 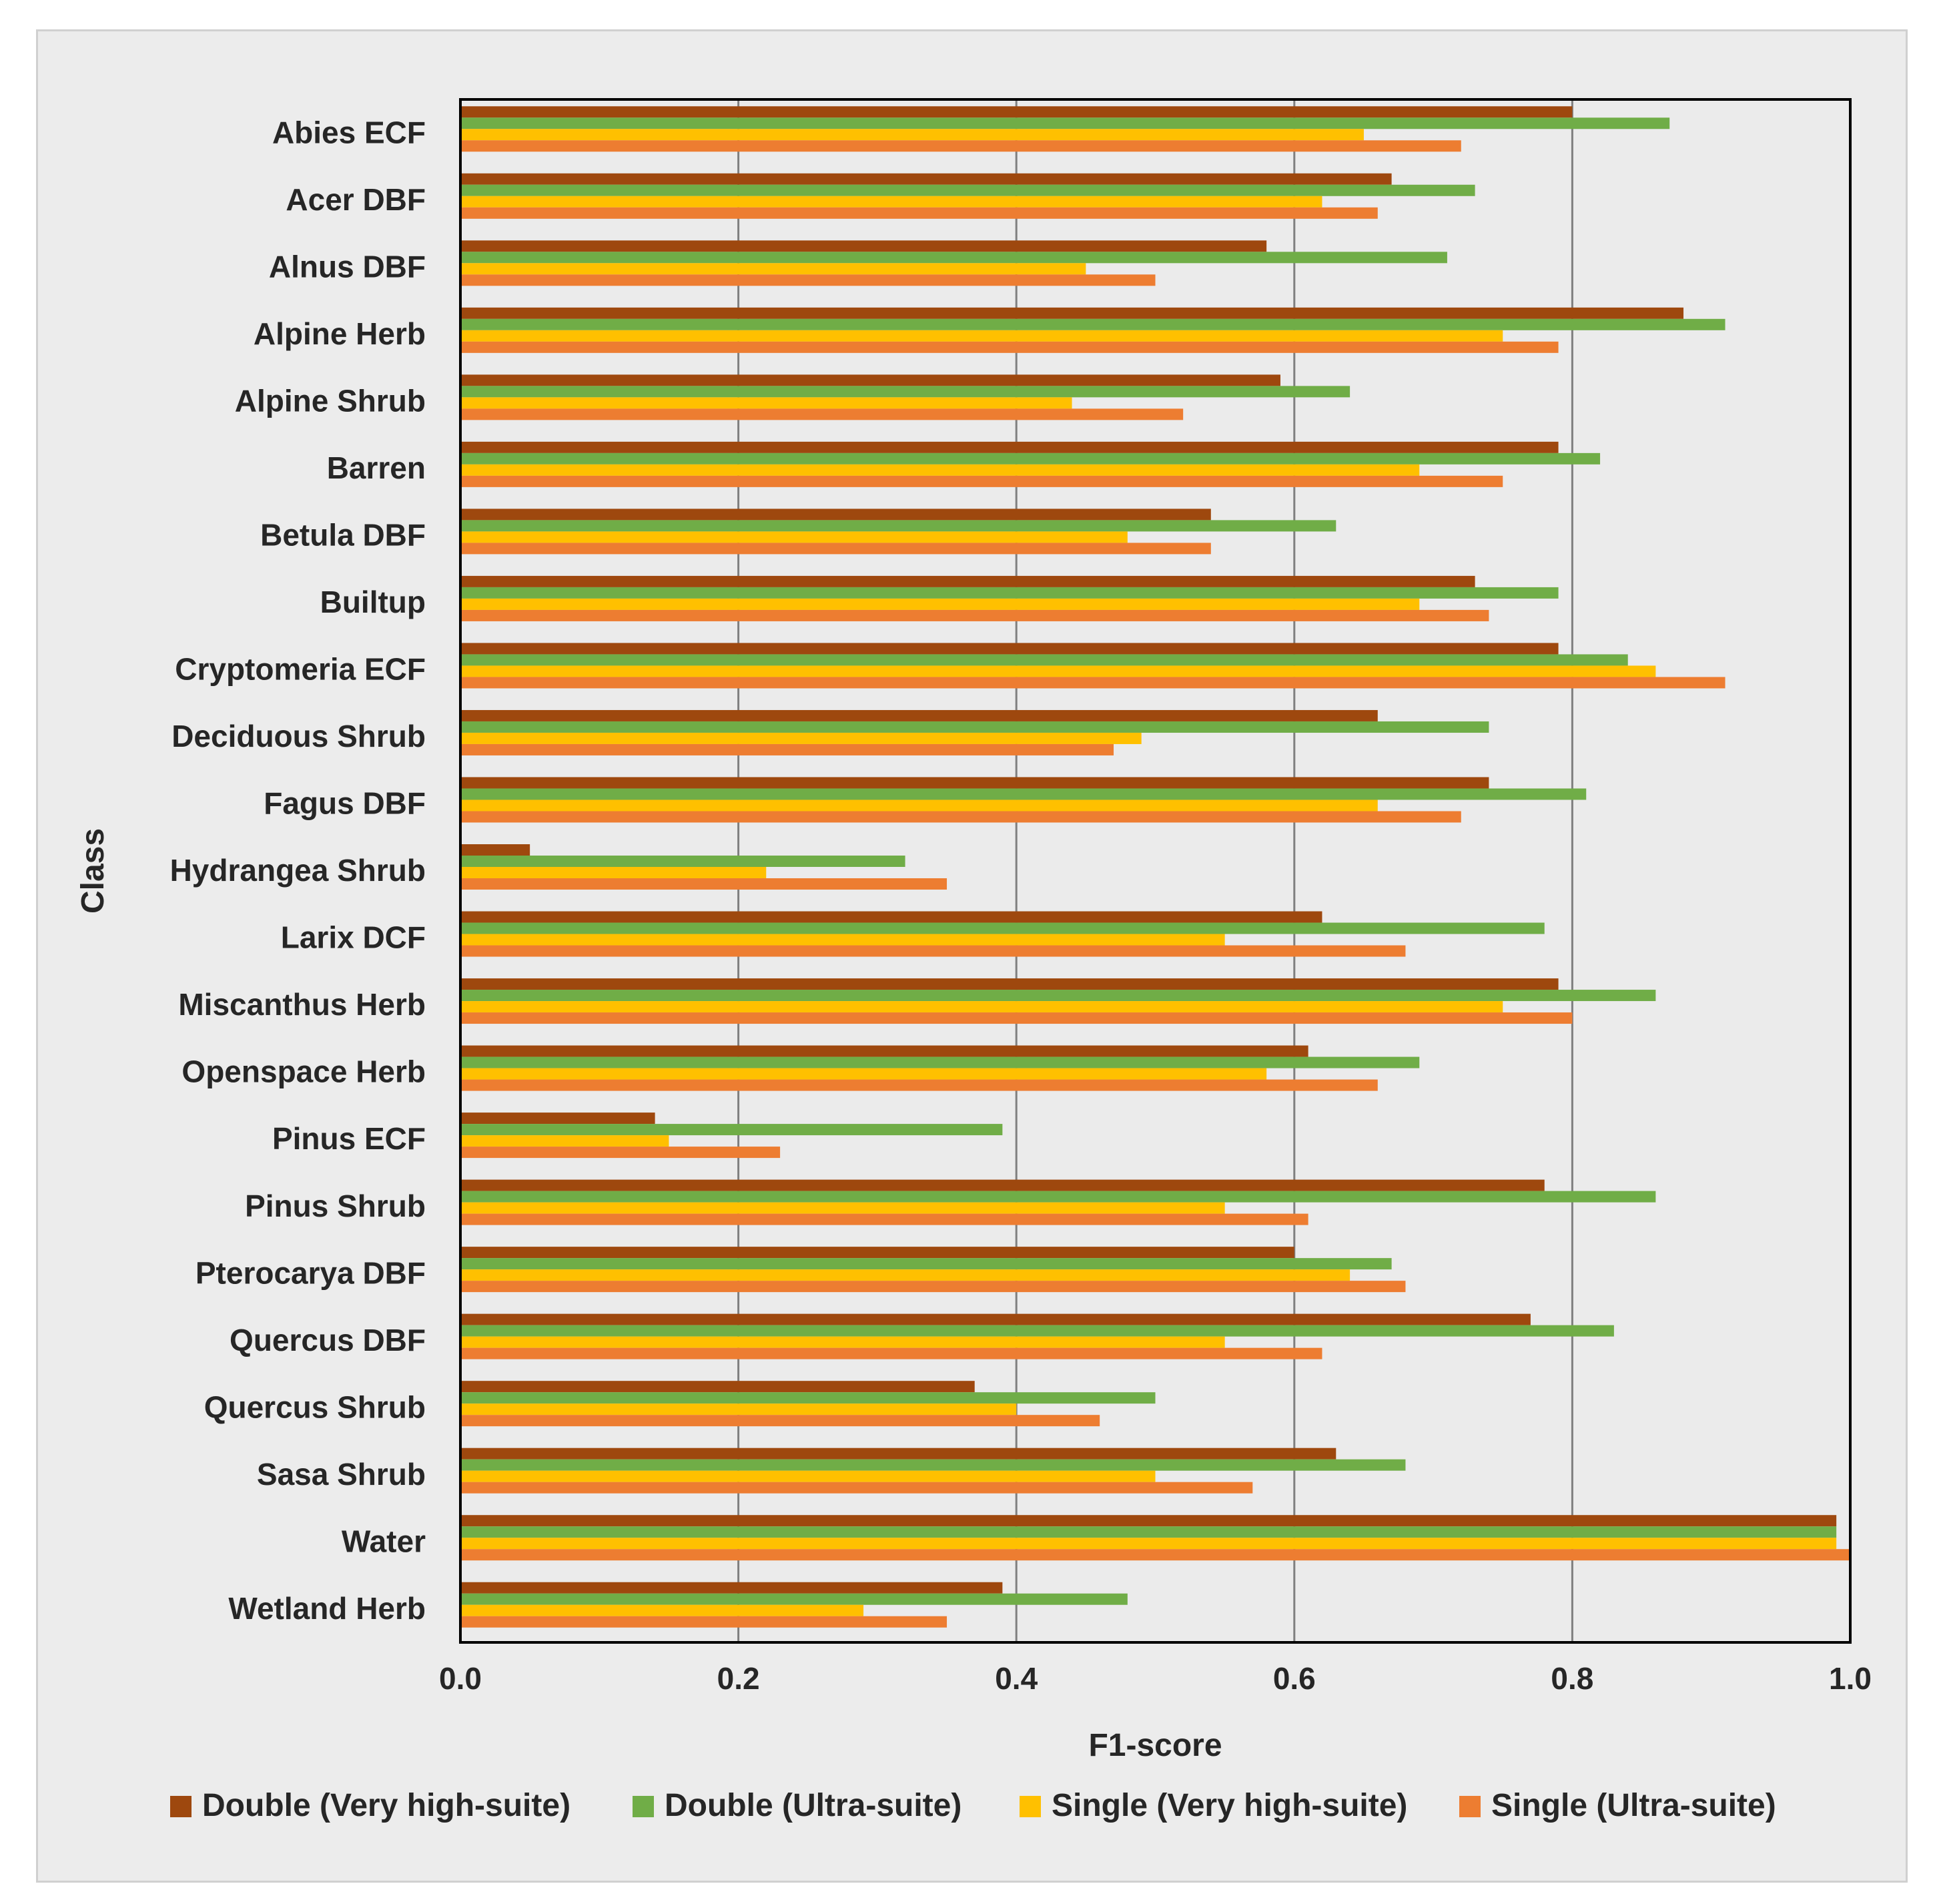 What do you see at coordinates (345, 804) in the screenshot?
I see `category-label: Fagus DBF` at bounding box center [345, 804].